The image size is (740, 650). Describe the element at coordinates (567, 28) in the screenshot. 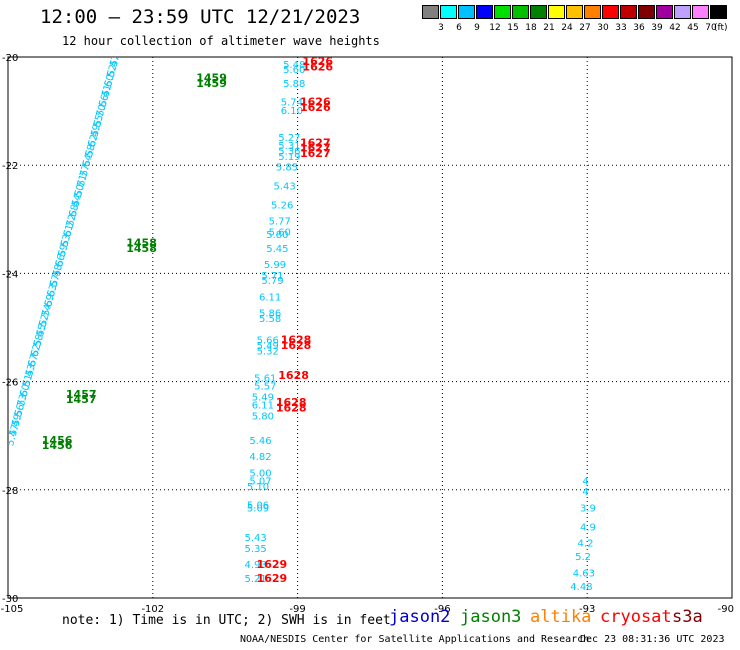

I see `legend-label: 24` at that location.